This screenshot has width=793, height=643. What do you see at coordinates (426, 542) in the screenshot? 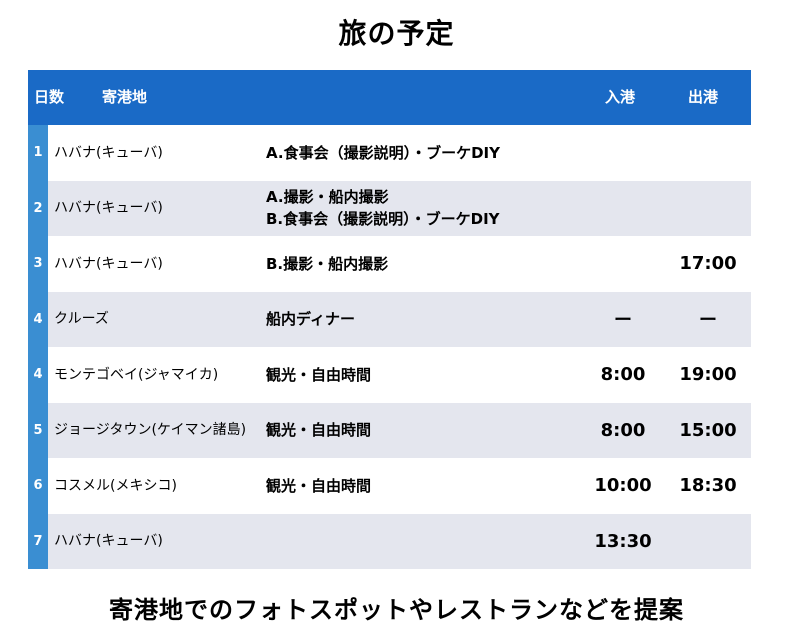
I see `activity-cell` at bounding box center [426, 542].